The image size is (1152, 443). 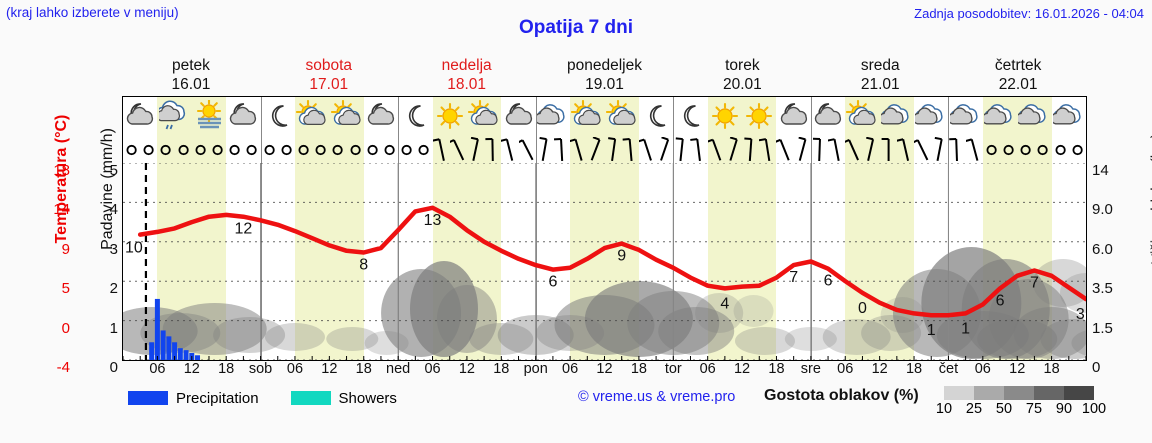 What do you see at coordinates (948, 369) in the screenshot?
I see `hour-label: čet` at bounding box center [948, 369].